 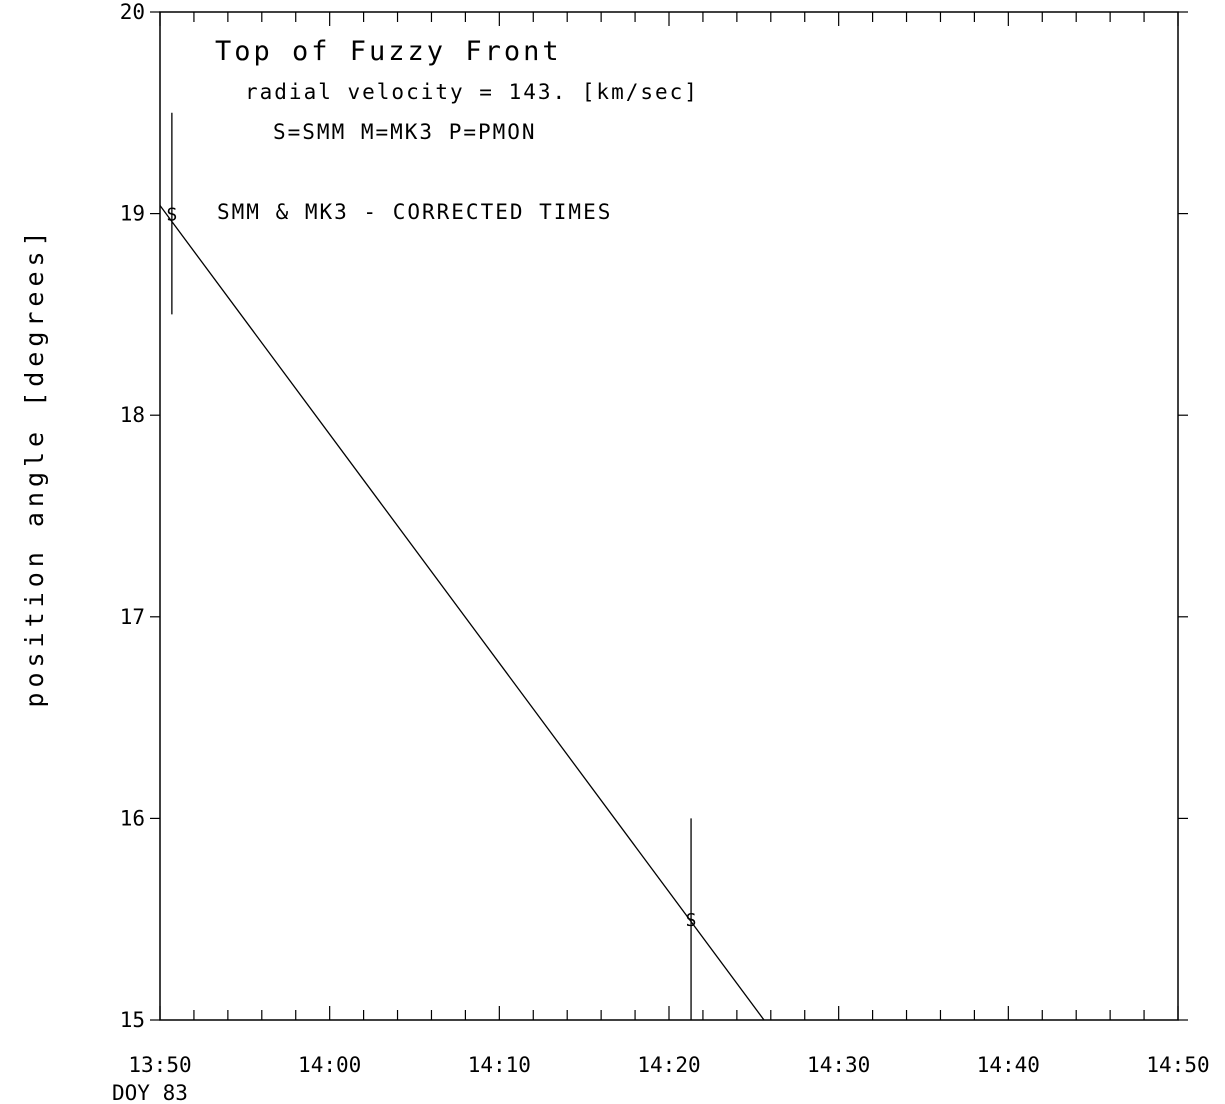 What do you see at coordinates (1008, 1065) in the screenshot?
I see `x-tick-label: 14:40` at bounding box center [1008, 1065].